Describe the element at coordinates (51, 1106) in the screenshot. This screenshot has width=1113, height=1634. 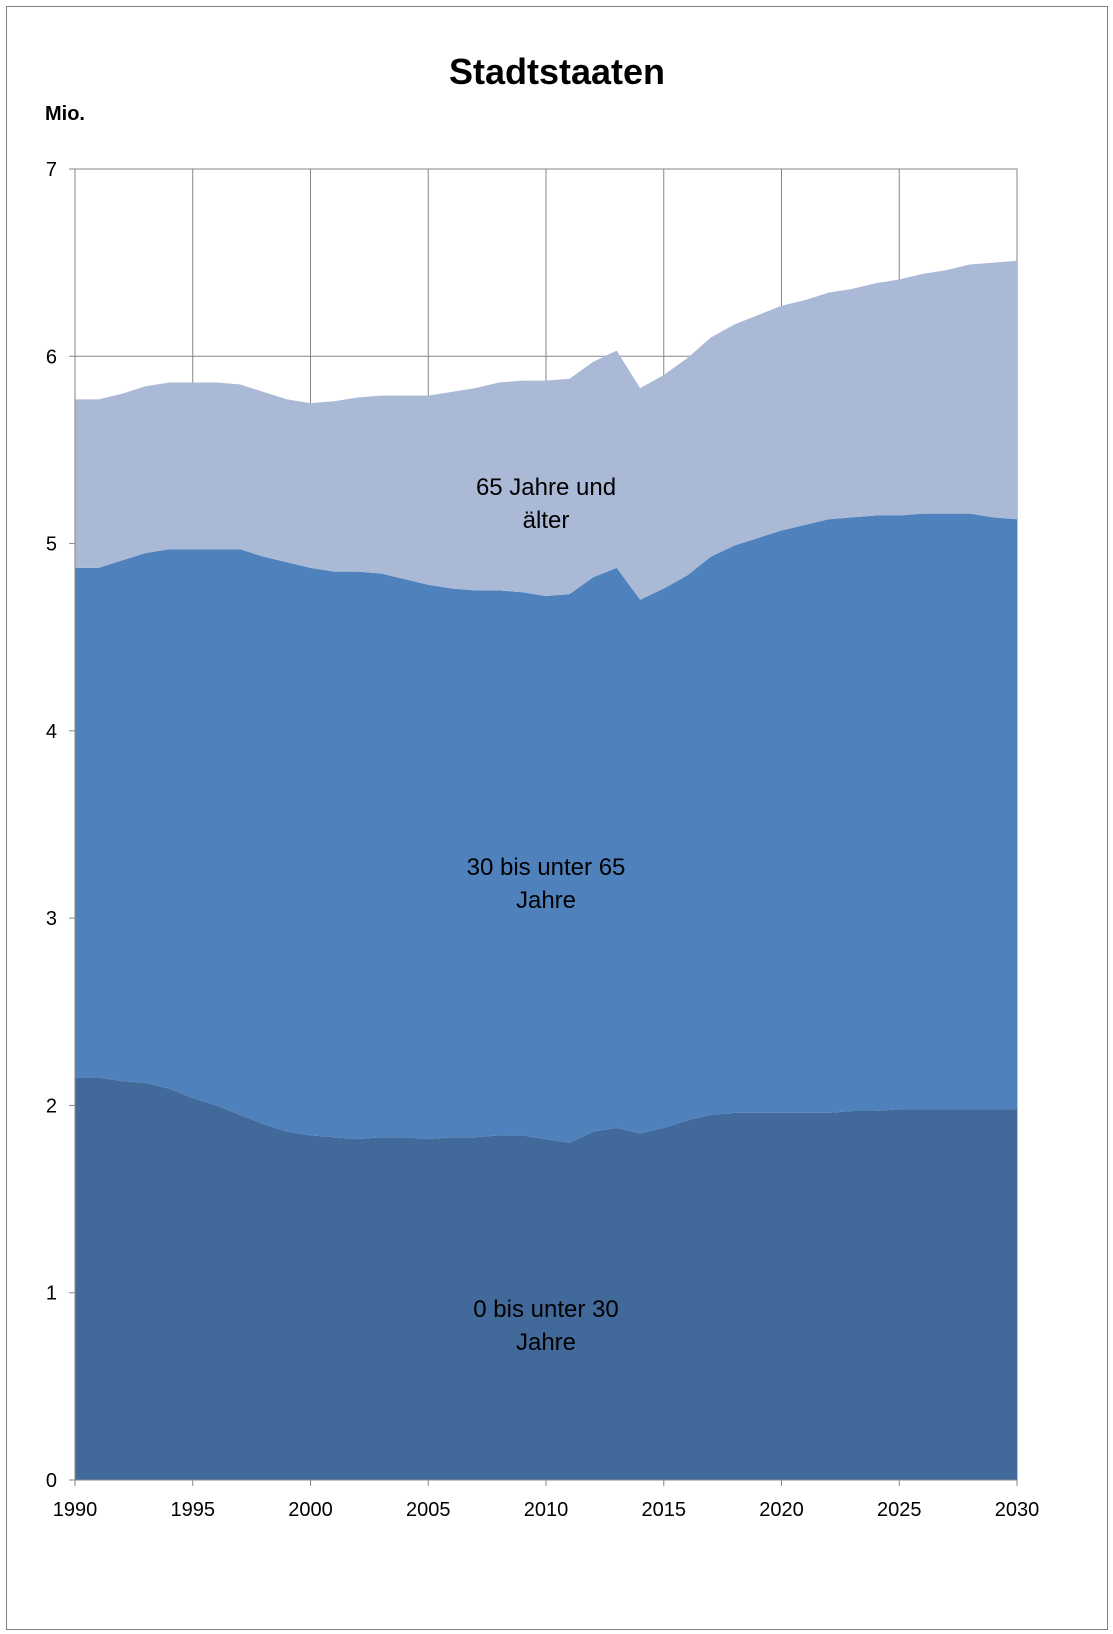
I see `y-tick-label-2: 2` at that location.